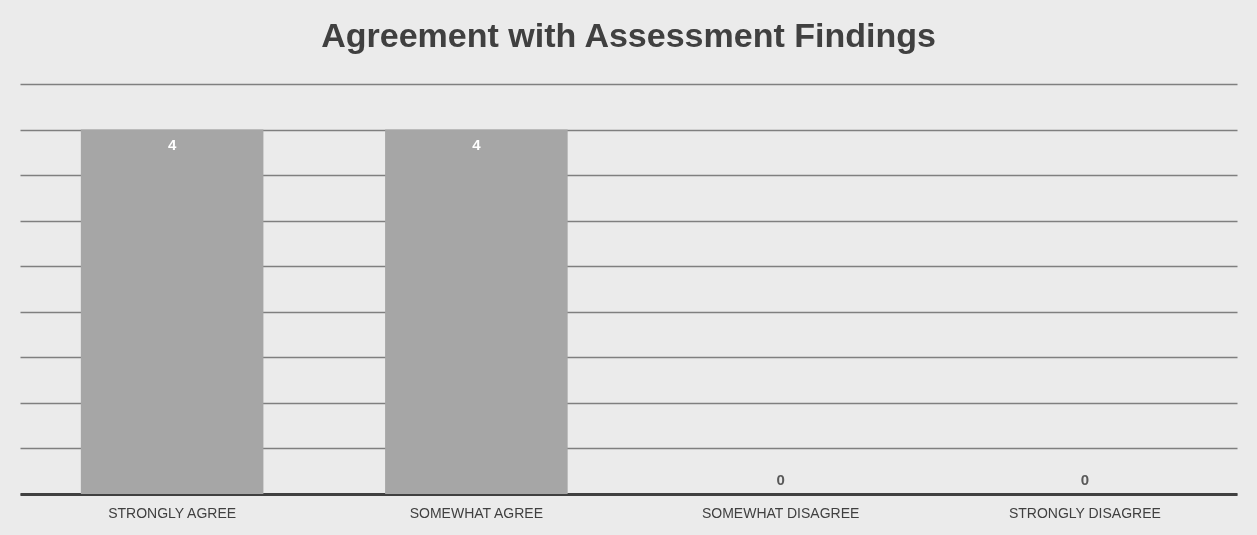 Image resolution: width=1257 pixels, height=535 pixels. I want to click on x-tick-label: STRONGLY DISAGREE, so click(1084, 512).